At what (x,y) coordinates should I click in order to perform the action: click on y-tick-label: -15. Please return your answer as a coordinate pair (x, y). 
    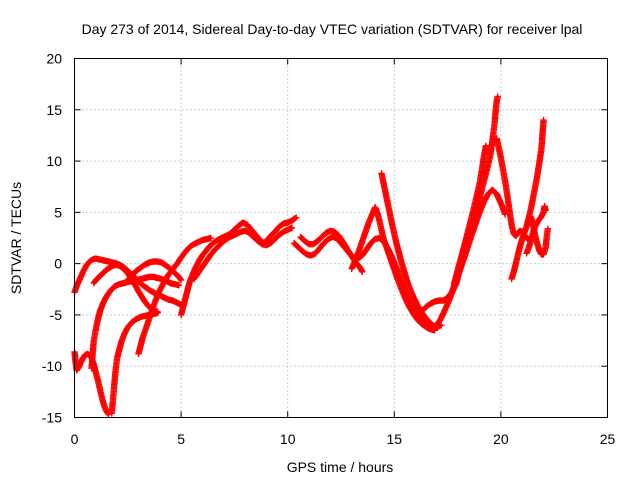
    Looking at the image, I should click on (52, 418).